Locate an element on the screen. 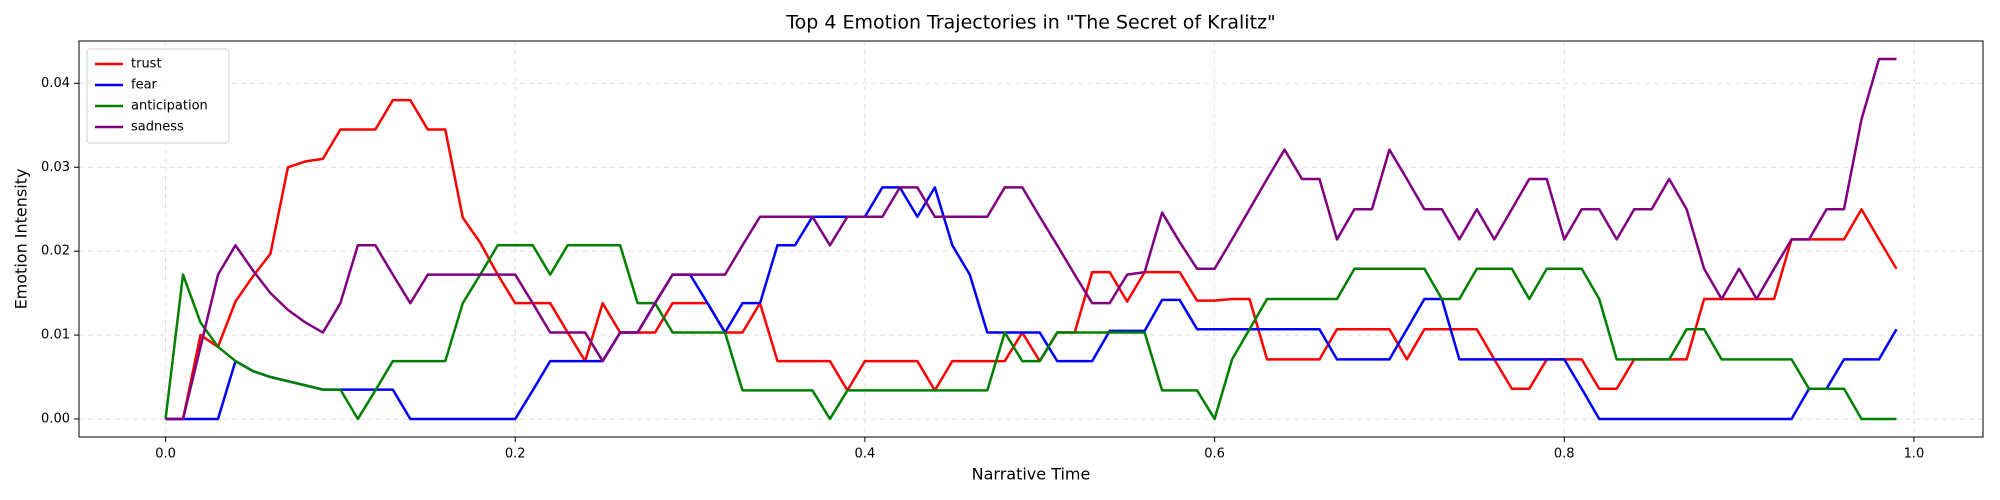 This screenshot has height=500, width=2000. legend-box is located at coordinates (158, 96).